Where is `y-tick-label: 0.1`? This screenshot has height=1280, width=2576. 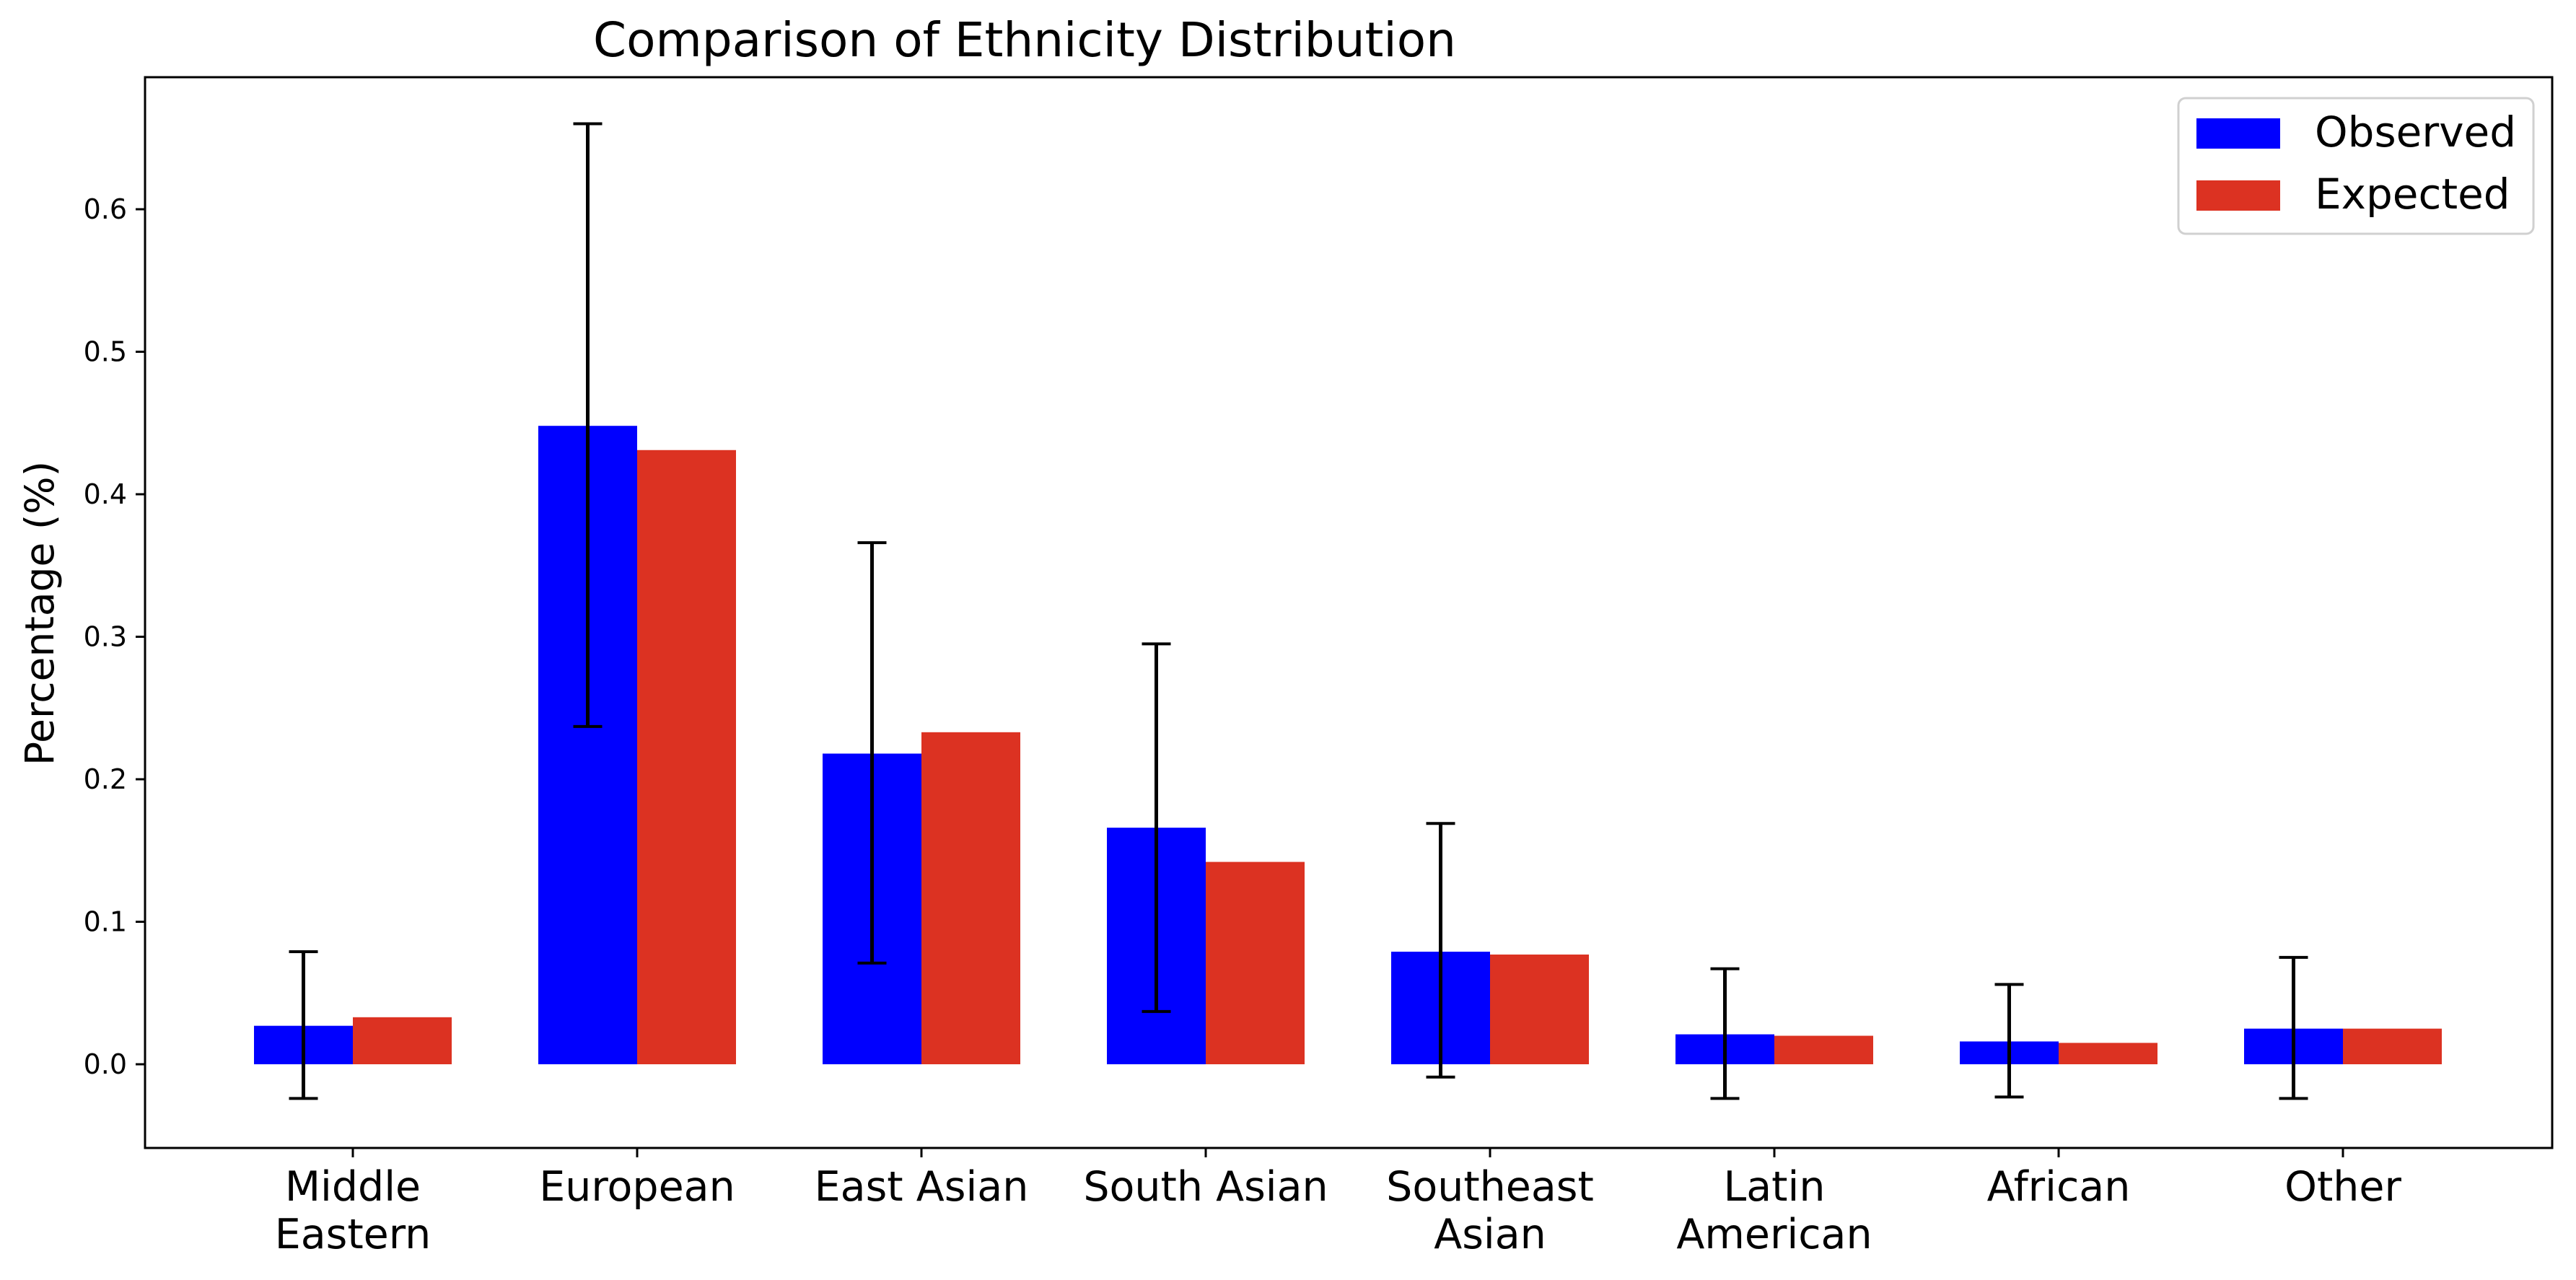
y-tick-label: 0.1 is located at coordinates (105, 922).